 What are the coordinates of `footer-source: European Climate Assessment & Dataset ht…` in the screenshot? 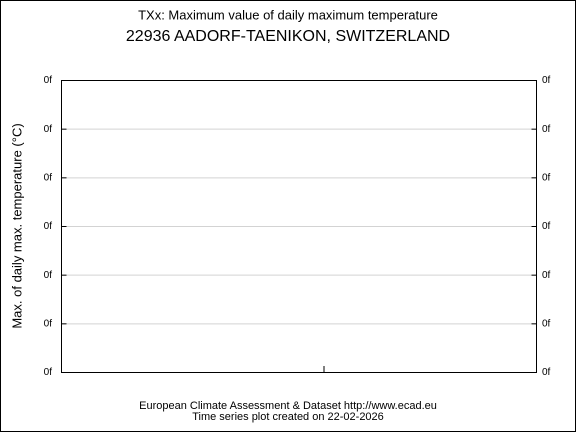 It's located at (288, 406).